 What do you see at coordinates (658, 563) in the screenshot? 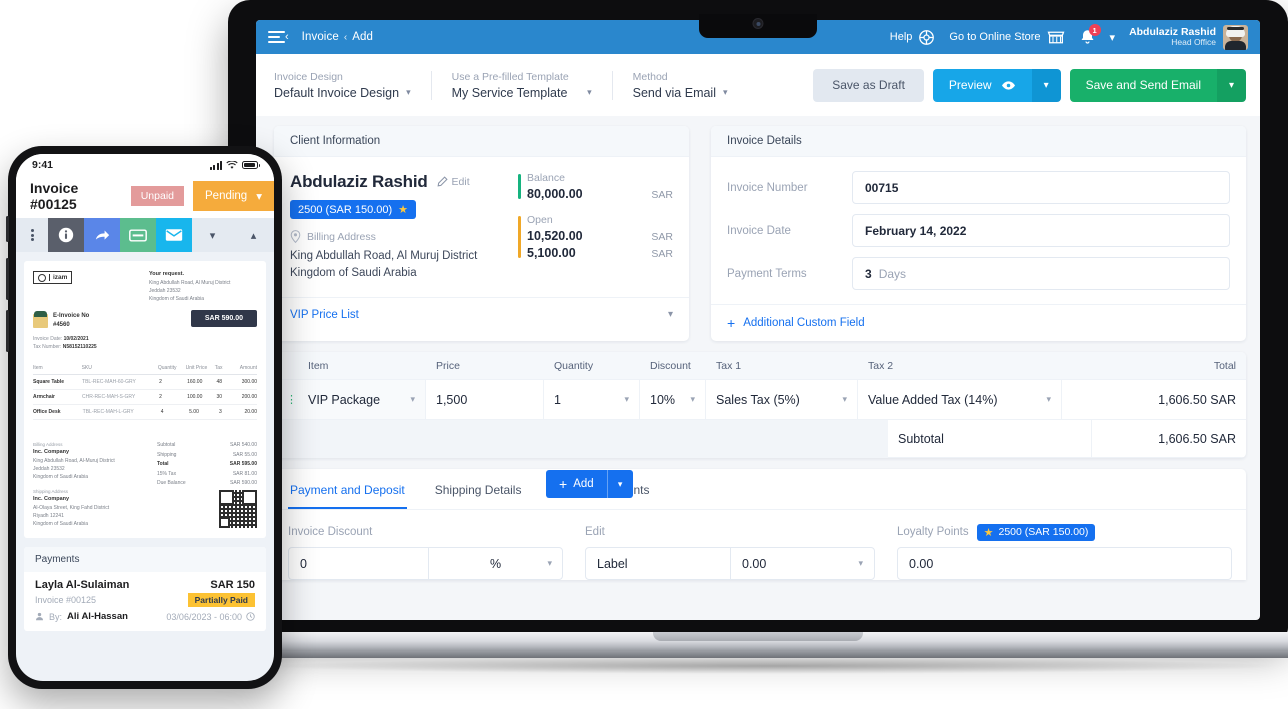
I see `edit-label-input: Label` at bounding box center [658, 563].